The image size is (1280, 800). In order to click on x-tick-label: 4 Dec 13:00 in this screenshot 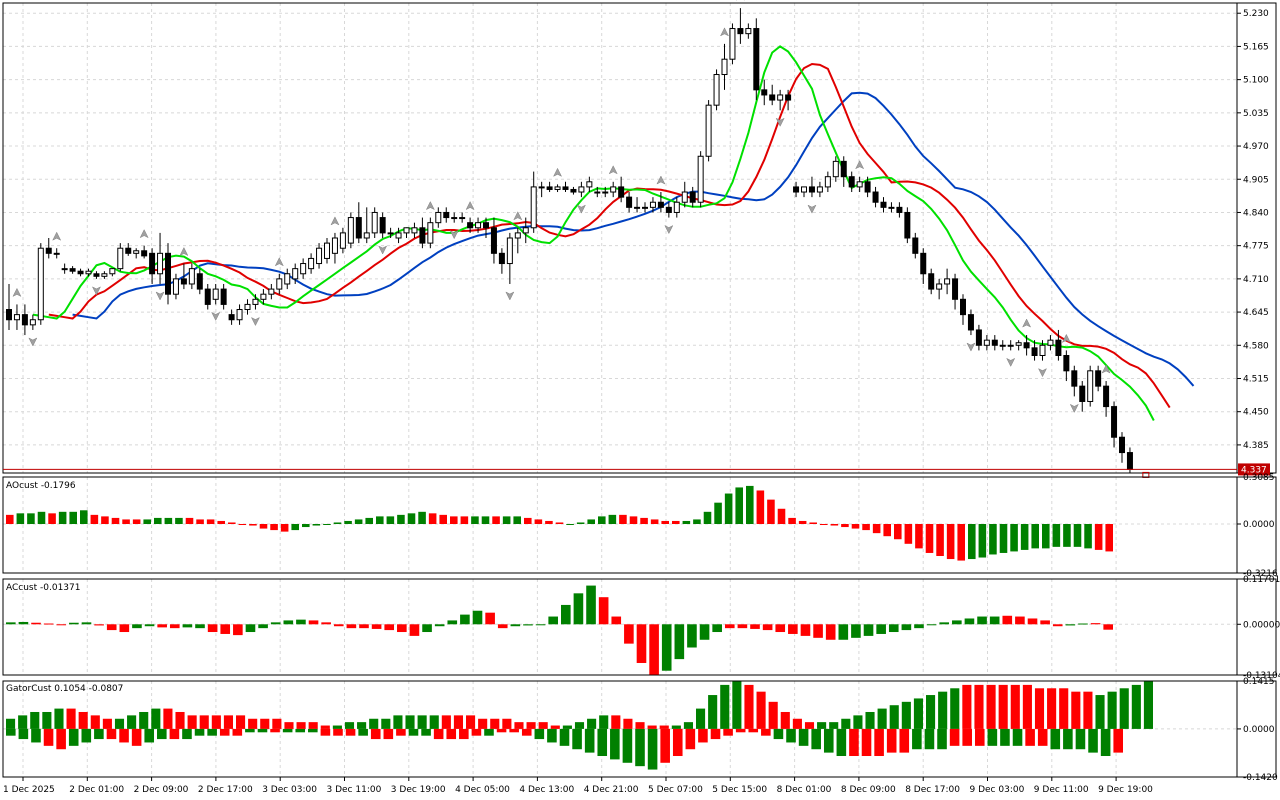, I will do `click(546, 790)`.